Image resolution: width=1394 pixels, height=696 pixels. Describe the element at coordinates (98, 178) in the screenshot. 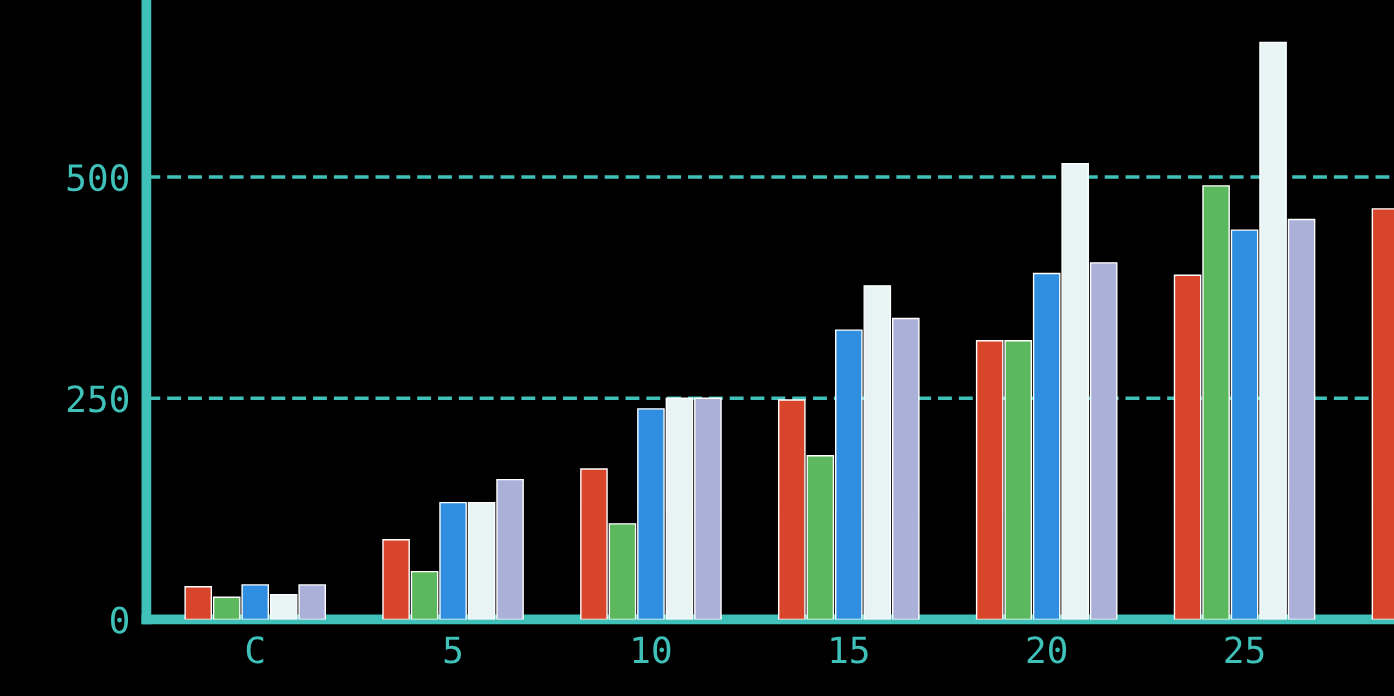

I see `y-tick-label: 500` at that location.